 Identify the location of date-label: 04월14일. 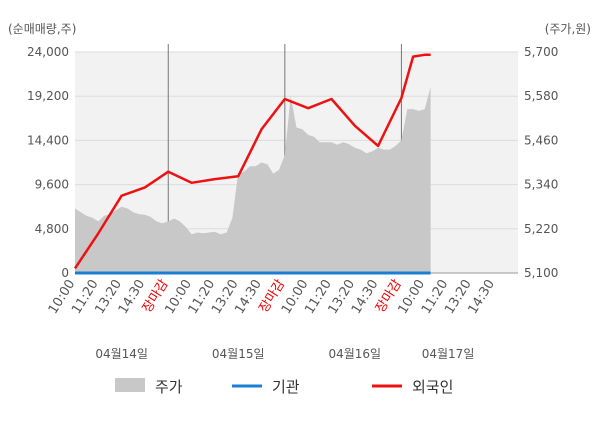
(121, 354).